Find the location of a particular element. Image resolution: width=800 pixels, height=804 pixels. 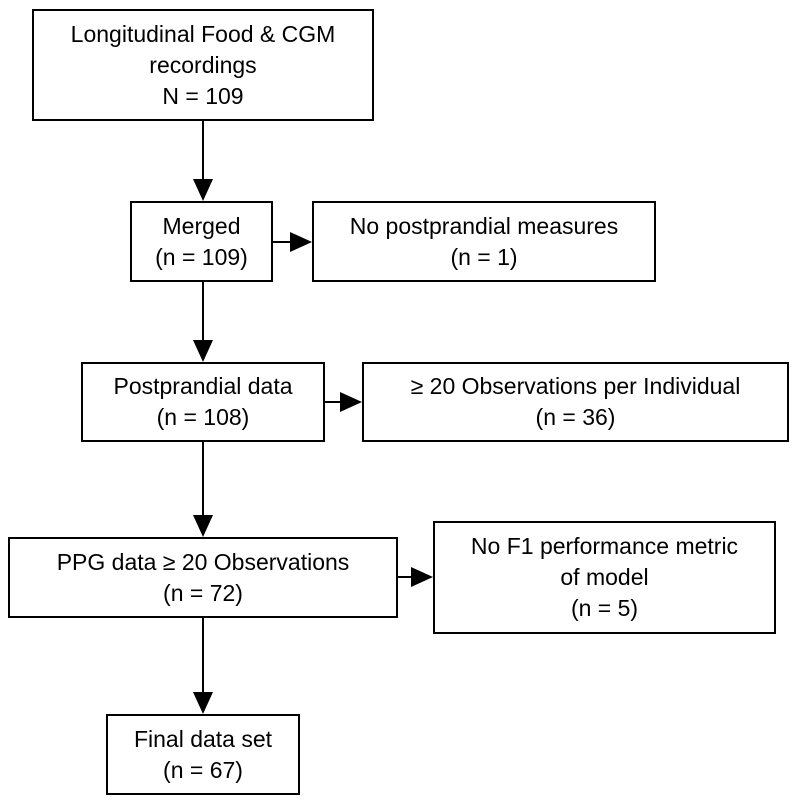

connector-postprandial-to-min-observations is located at coordinates (343, 402).